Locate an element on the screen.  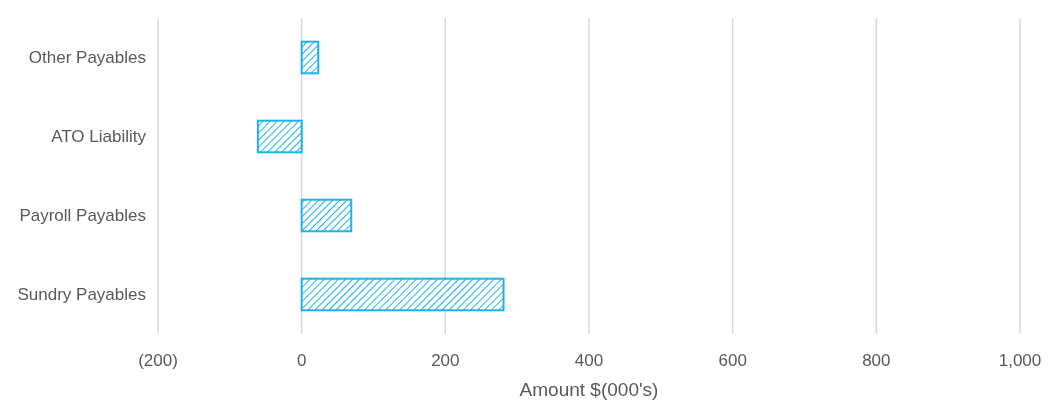
y-tick-label: Sundry Payables is located at coordinates (81, 295).